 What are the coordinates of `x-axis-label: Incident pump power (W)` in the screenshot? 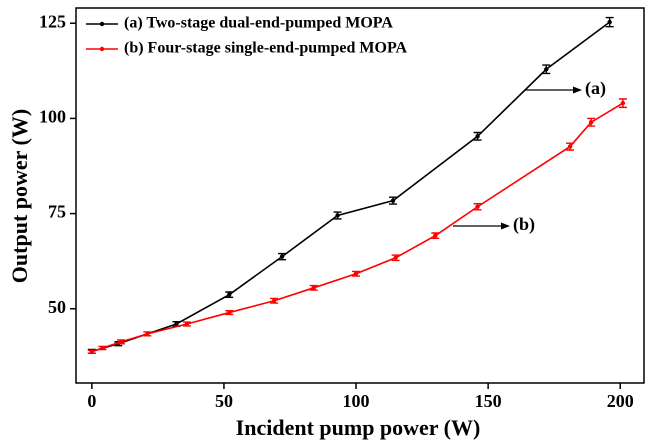 It's located at (358, 427).